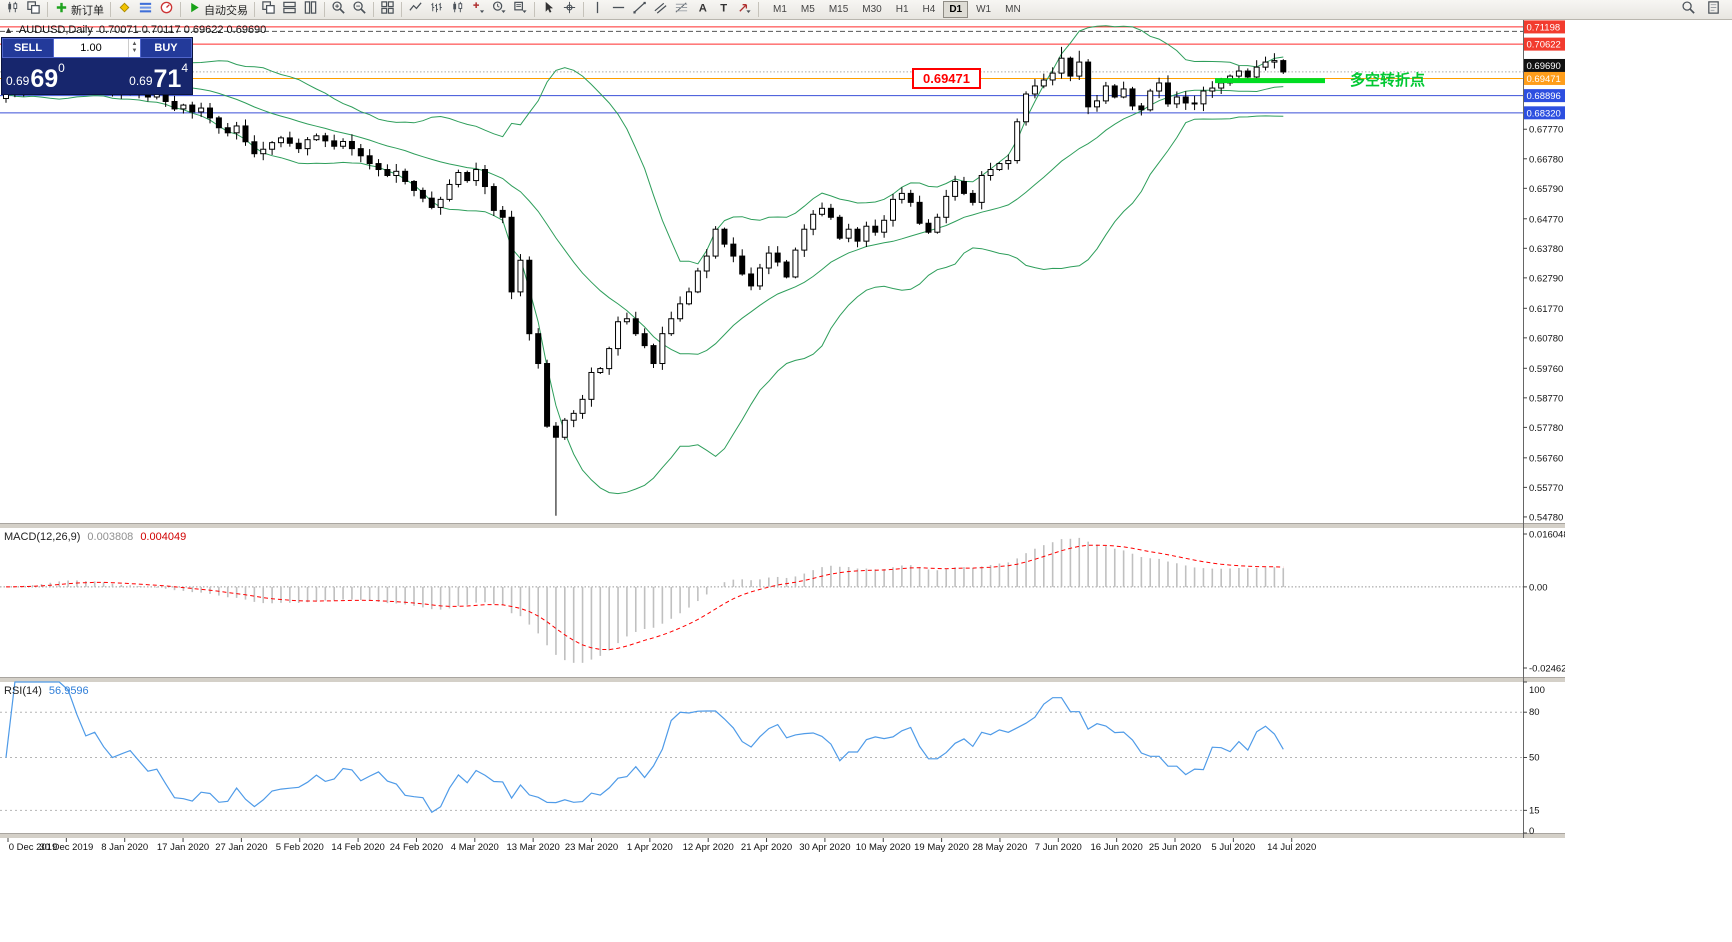 This screenshot has height=942, width=1732. I want to click on horizontal-line-tool-button, so click(618, 10).